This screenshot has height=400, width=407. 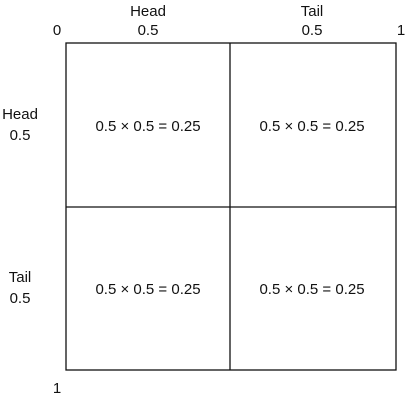 What do you see at coordinates (20, 114) in the screenshot?
I see `row-label: Head` at bounding box center [20, 114].